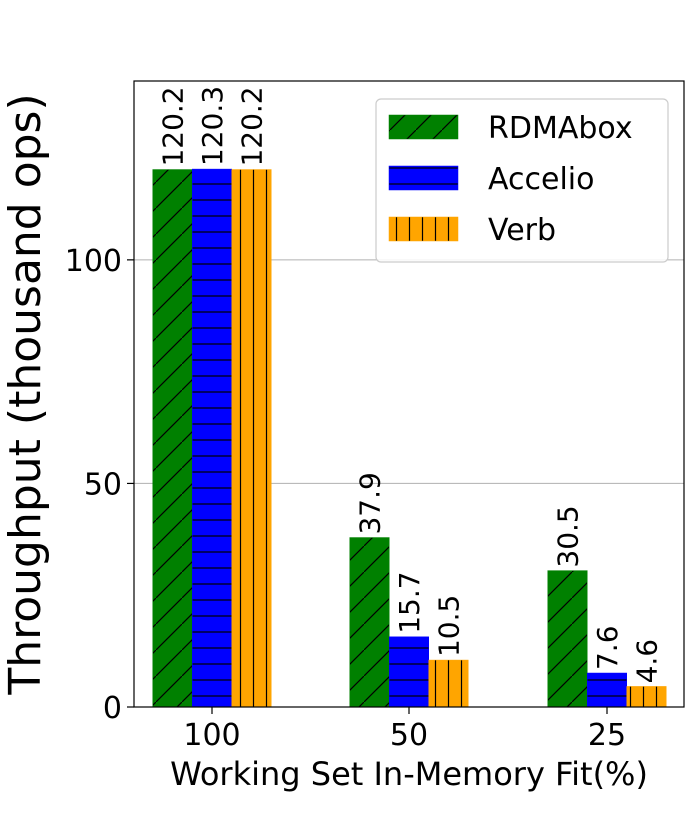 This screenshot has width=700, height=813. Describe the element at coordinates (370, 503) in the screenshot. I see `bar-value-label: 37.9` at that location.